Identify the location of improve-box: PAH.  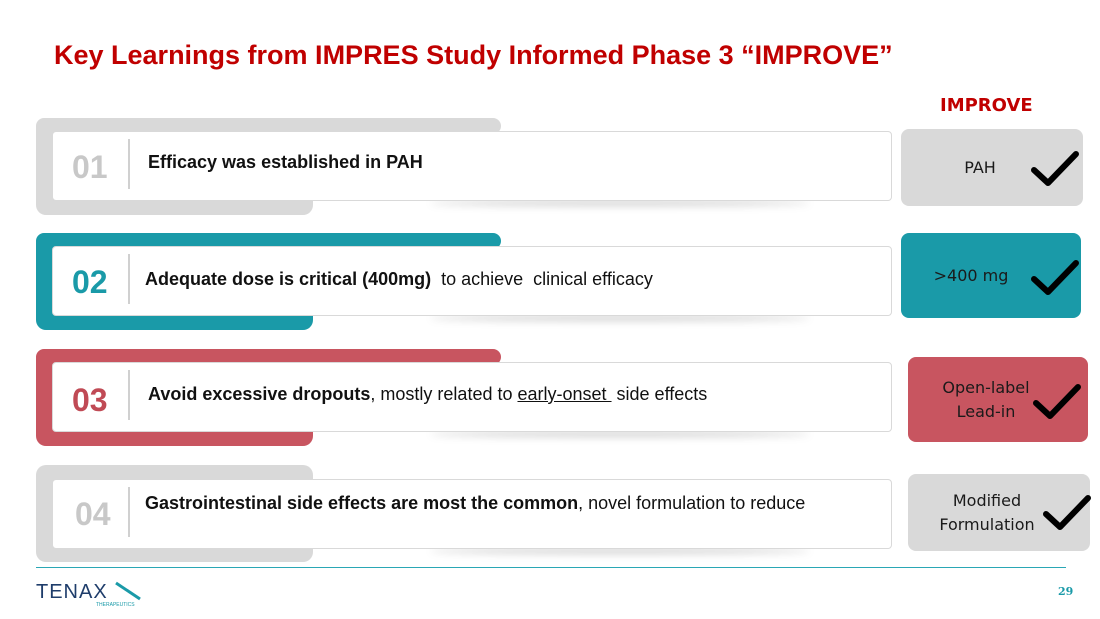
(992, 167).